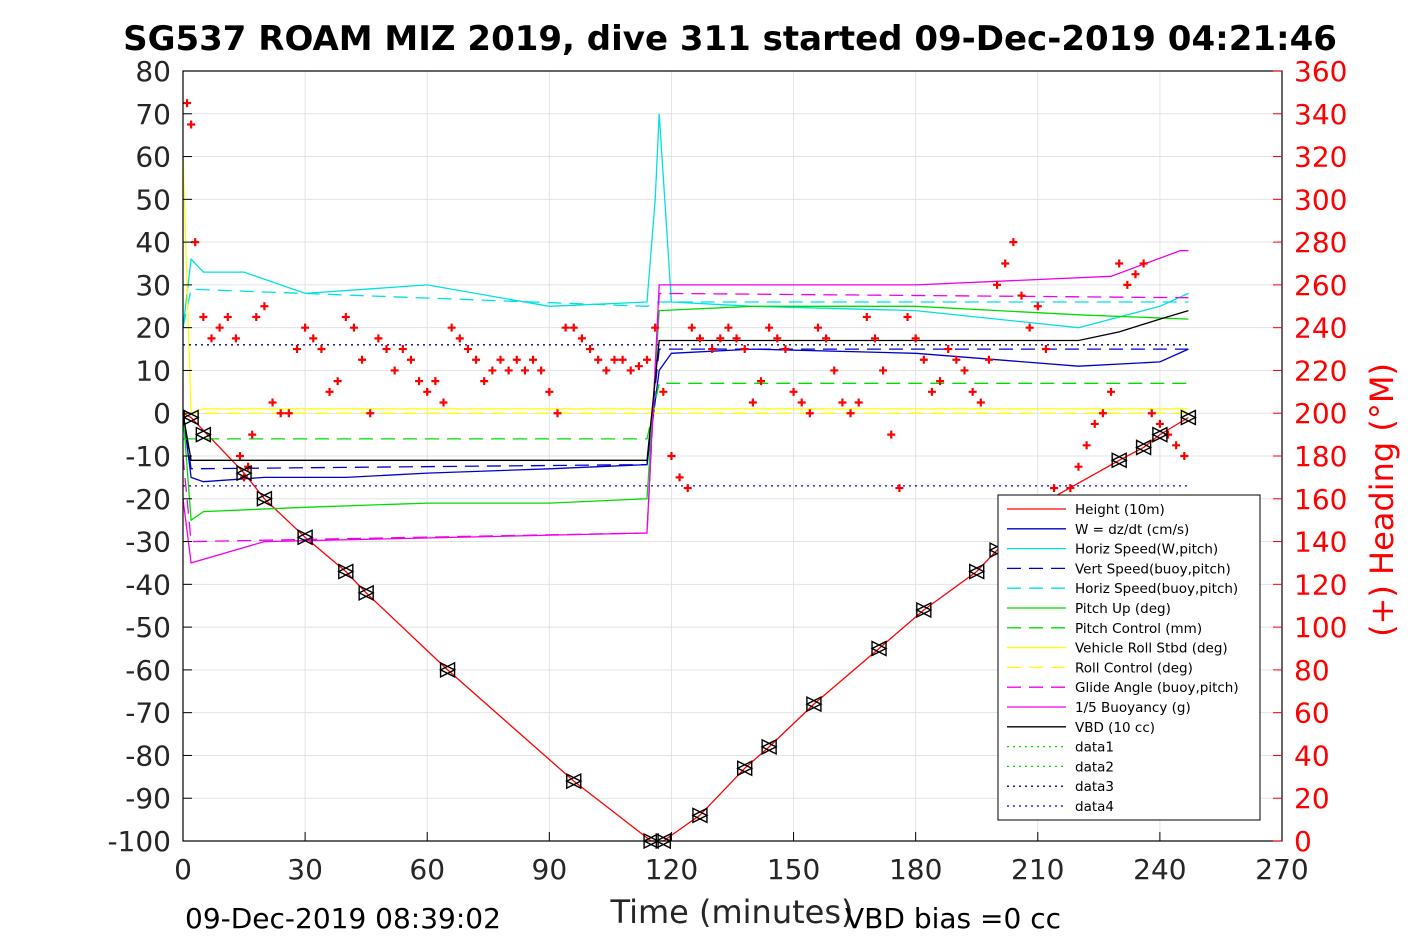 The height and width of the screenshot is (945, 1417). What do you see at coordinates (427, 869) in the screenshot?
I see `x-tick-label: 60` at bounding box center [427, 869].